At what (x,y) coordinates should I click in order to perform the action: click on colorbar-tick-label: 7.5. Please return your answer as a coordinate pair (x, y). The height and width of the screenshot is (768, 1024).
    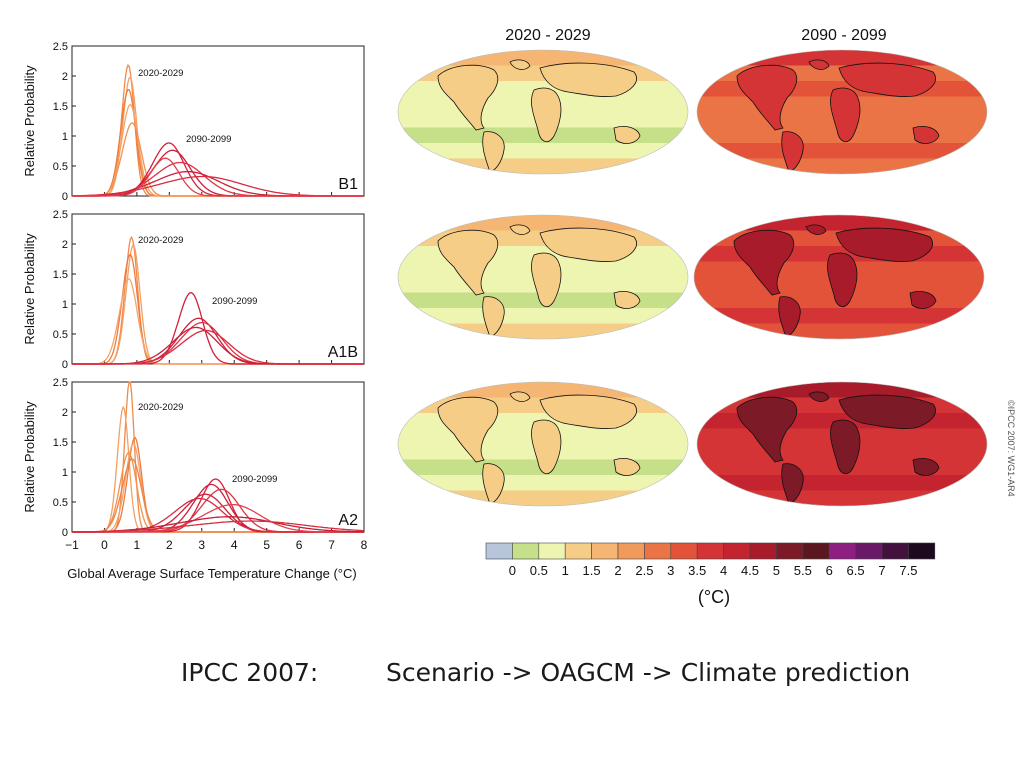
    Looking at the image, I should click on (908, 570).